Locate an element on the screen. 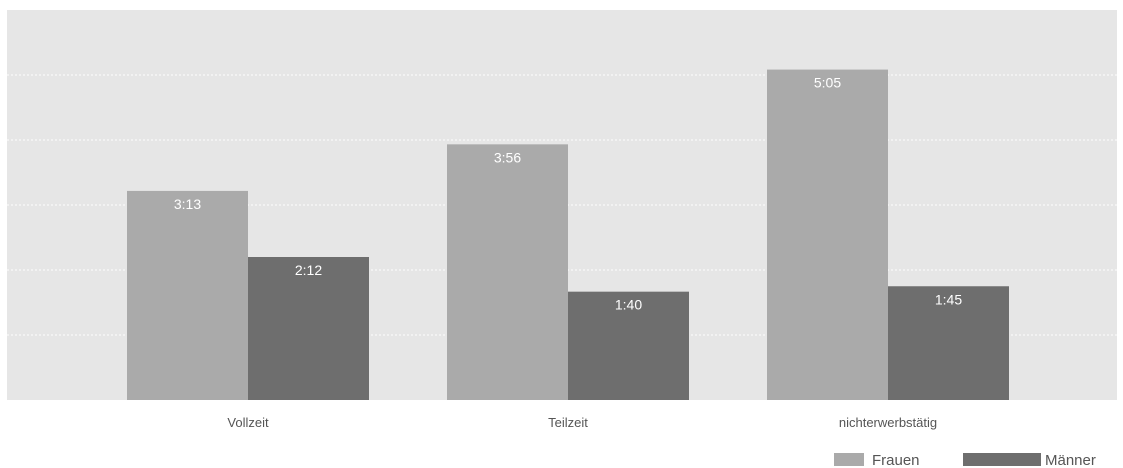  legend: Frauen Männer is located at coordinates (965, 460).